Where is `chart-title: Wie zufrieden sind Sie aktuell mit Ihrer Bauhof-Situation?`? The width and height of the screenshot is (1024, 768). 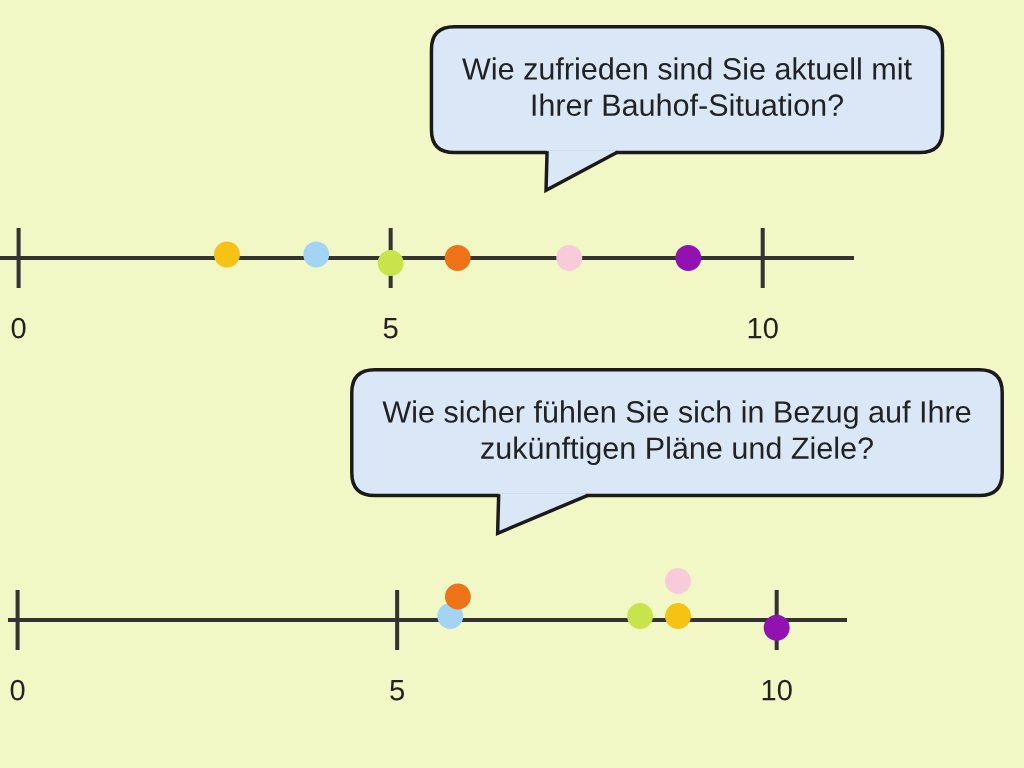
chart-title: Wie zufrieden sind Sie aktuell mit Ihrer Bauhof-Situation? is located at coordinates (687, 86).